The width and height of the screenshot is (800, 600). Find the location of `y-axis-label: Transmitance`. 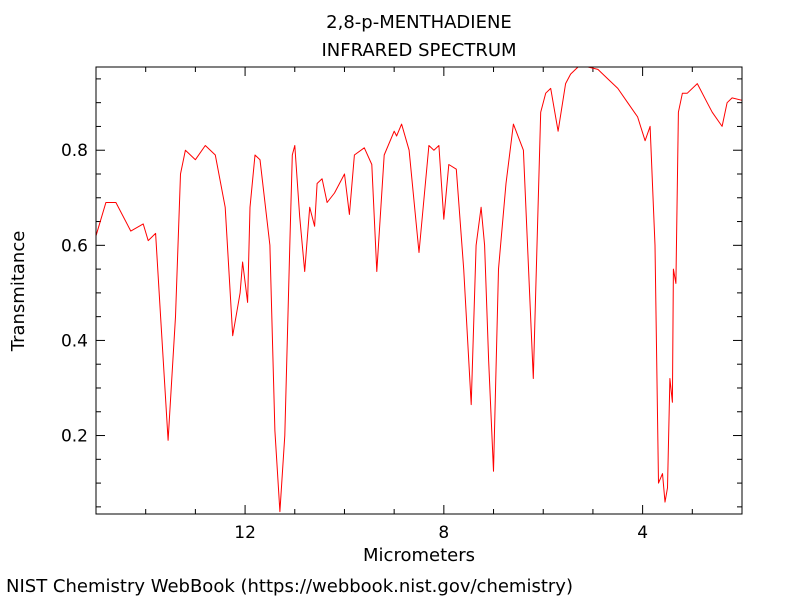

y-axis-label: Transmitance is located at coordinates (18, 292).